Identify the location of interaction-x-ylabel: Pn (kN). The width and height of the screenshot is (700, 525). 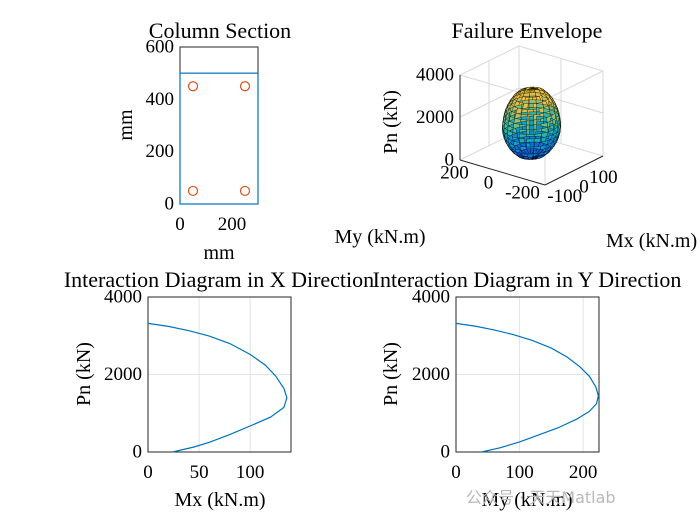
(84, 374).